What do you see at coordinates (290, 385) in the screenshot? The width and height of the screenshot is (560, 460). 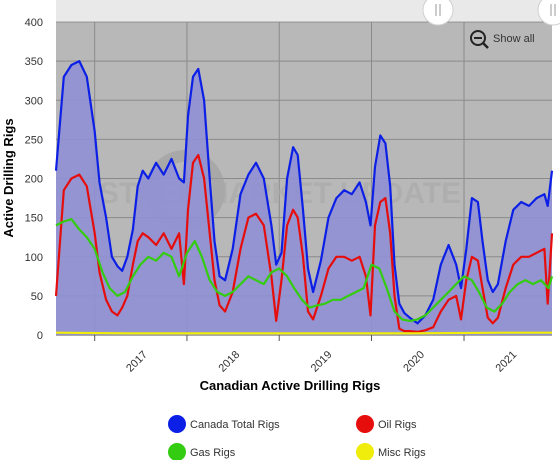 I see `x-axis-title: Canadian Active Drilling Rigs` at bounding box center [290, 385].